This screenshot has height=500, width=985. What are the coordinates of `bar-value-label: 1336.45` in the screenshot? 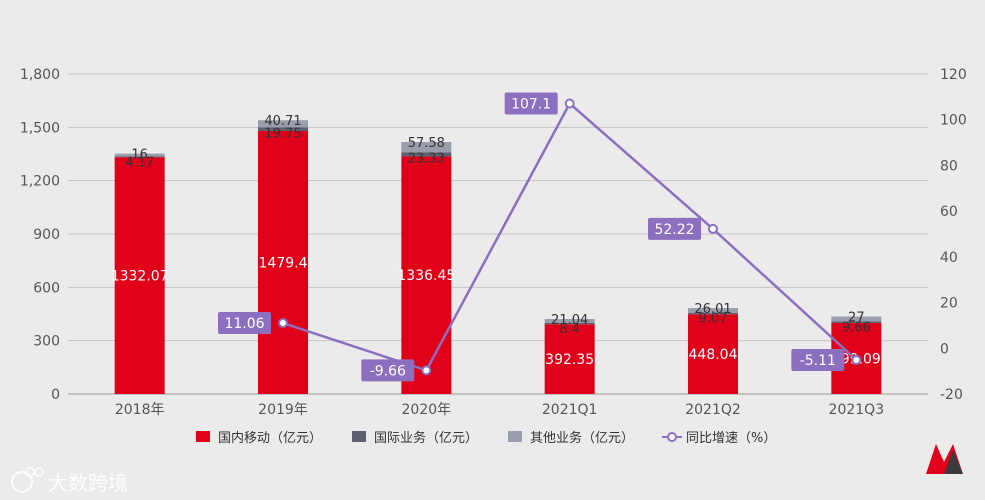 It's located at (426, 276).